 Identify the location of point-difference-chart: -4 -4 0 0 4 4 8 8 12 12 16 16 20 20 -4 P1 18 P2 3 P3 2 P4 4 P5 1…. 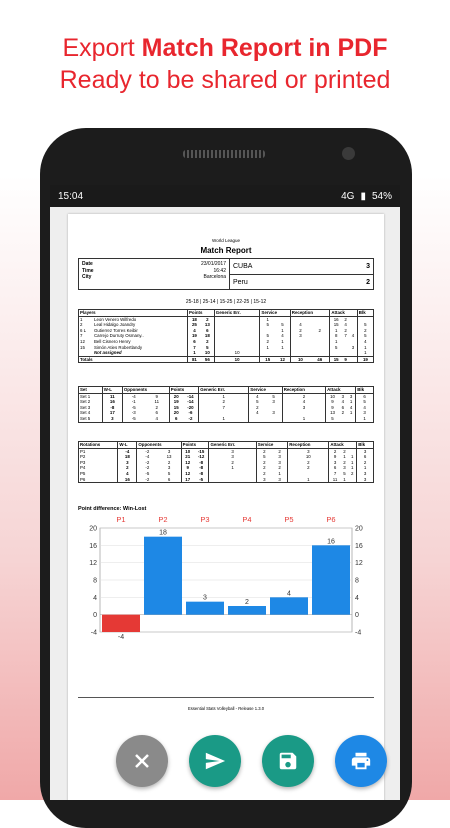
(226, 578).